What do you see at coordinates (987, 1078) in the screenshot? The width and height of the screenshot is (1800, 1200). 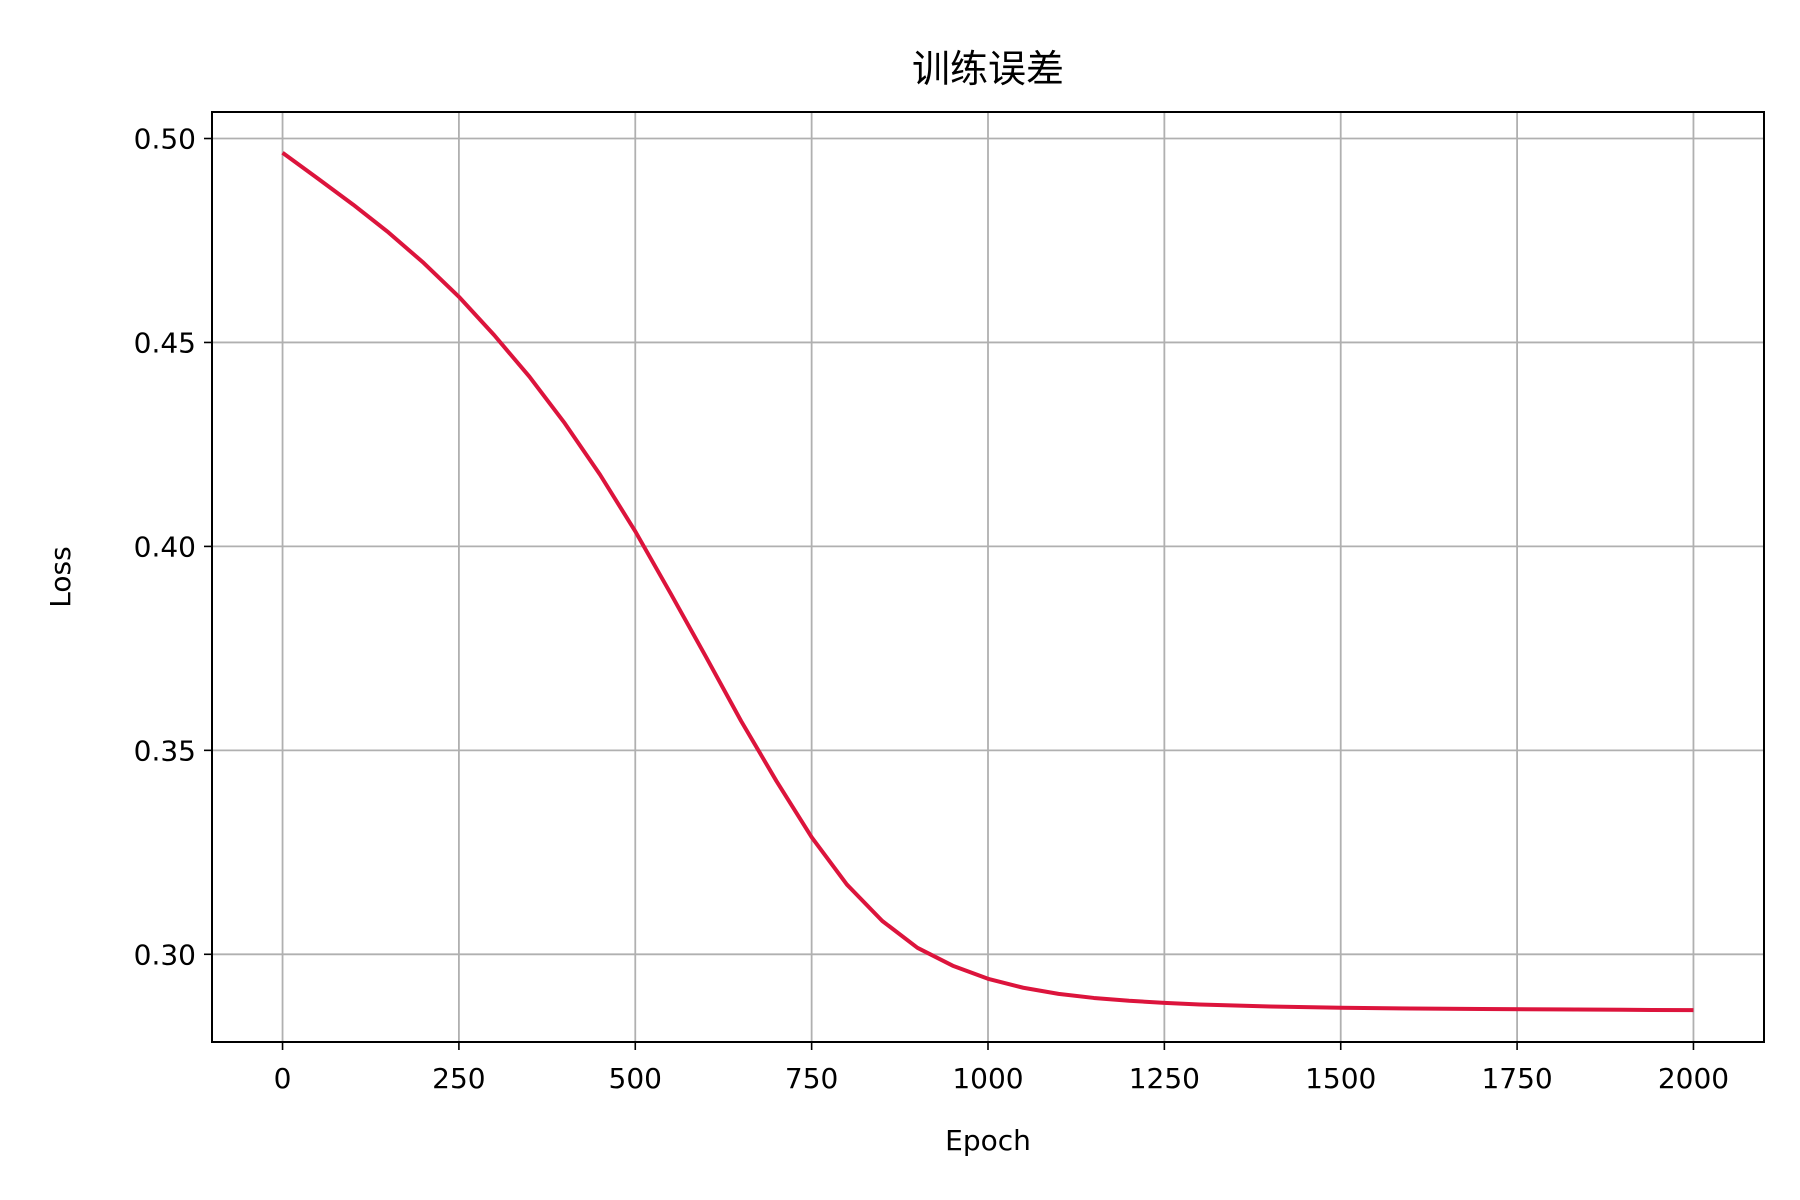 I see `x-tick-label: 1000` at bounding box center [987, 1078].